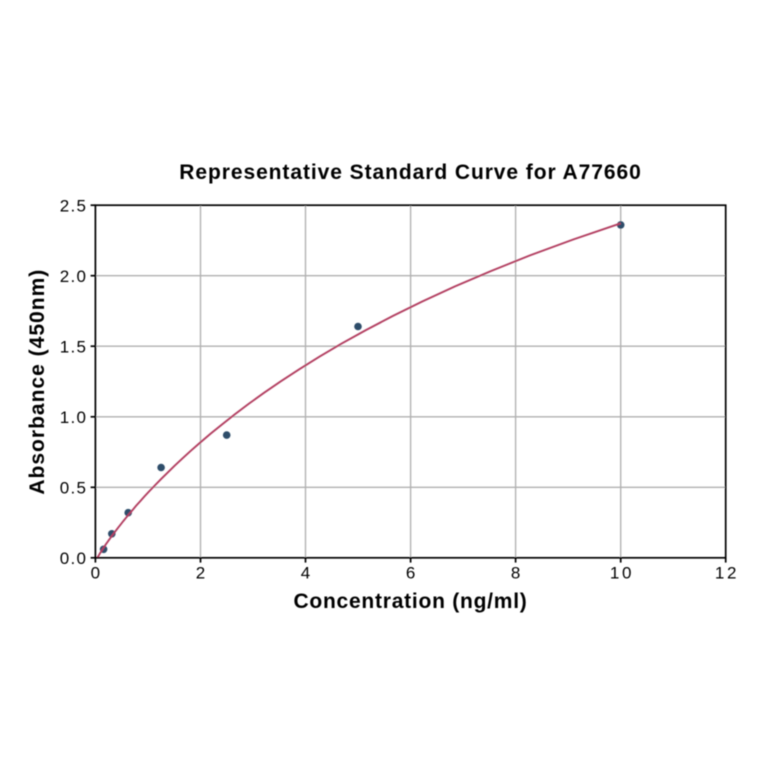 Image resolution: width=764 pixels, height=764 pixels. I want to click on svg-text: 2.0, so click(74, 276).